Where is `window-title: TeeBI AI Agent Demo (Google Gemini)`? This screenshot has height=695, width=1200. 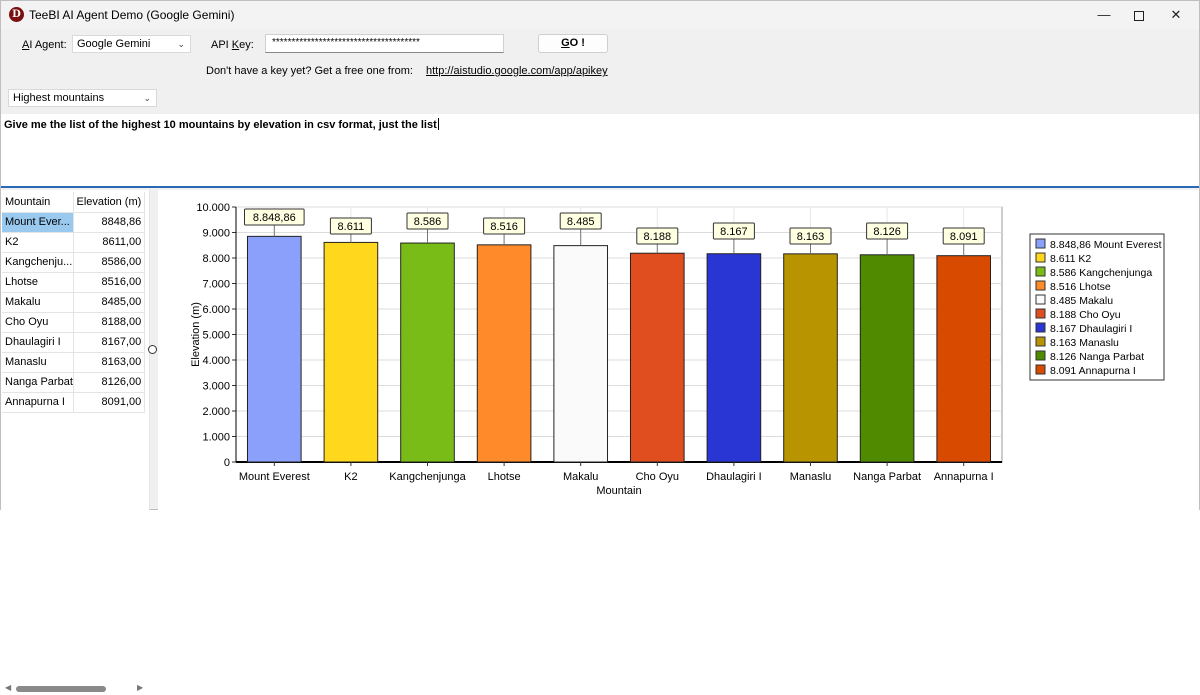
window-title: TeeBI AI Agent Demo (Google Gemini) is located at coordinates (132, 15).